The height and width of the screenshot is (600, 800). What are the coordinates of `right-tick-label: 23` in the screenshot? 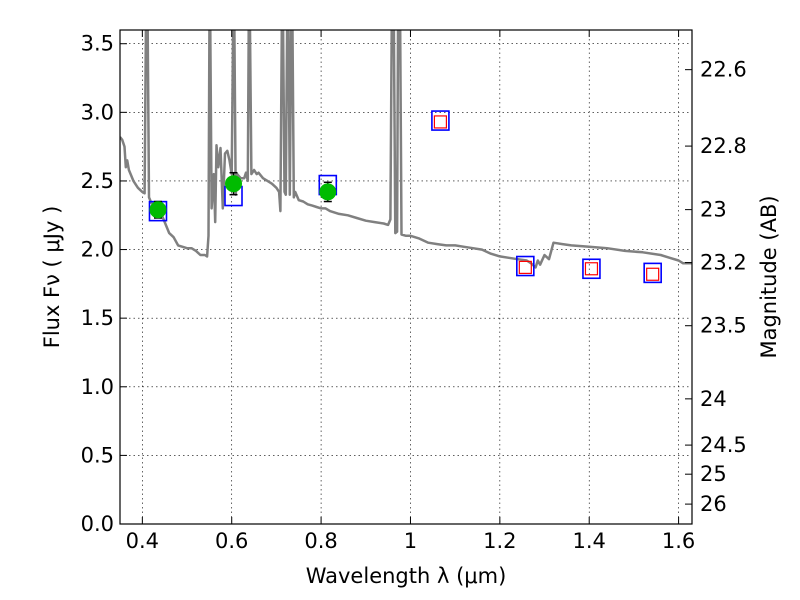 It's located at (713, 210).